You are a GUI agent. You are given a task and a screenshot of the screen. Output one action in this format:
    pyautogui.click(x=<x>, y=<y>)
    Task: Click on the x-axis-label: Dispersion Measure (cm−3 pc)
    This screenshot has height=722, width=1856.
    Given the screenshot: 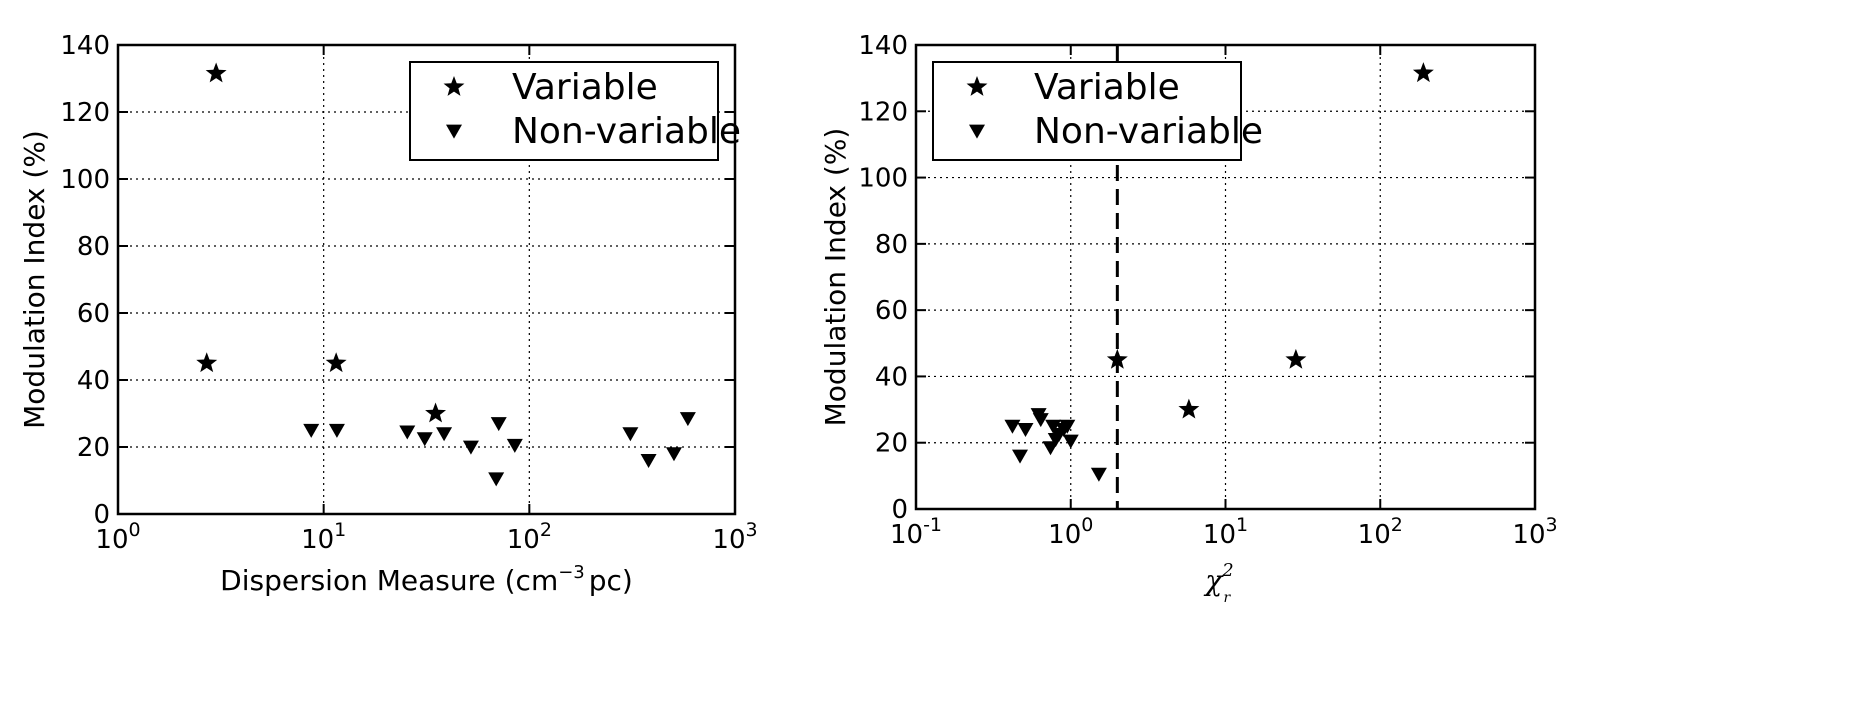 What is the action you would take?
    pyautogui.click(x=426, y=579)
    